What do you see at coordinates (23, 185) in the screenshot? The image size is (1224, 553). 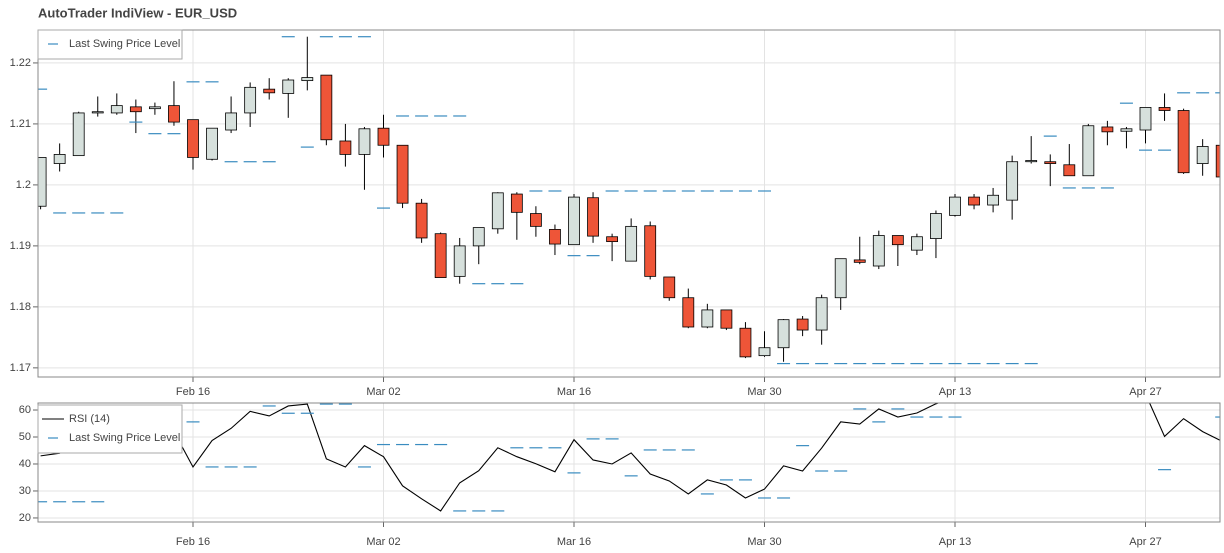 I see `y-tick-label: 1.2` at bounding box center [23, 185].